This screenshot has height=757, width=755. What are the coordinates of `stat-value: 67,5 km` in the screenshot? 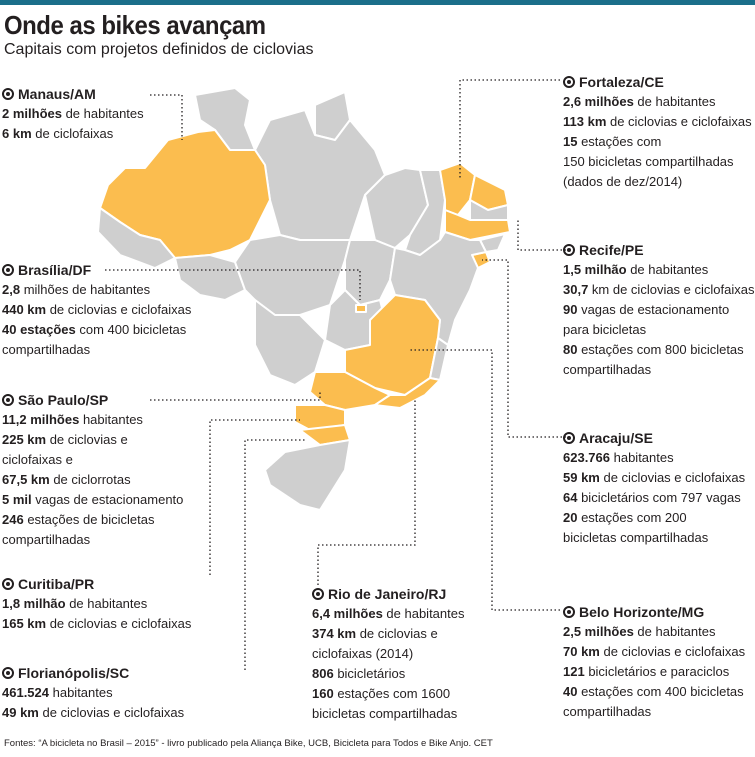 It's located at (26, 479).